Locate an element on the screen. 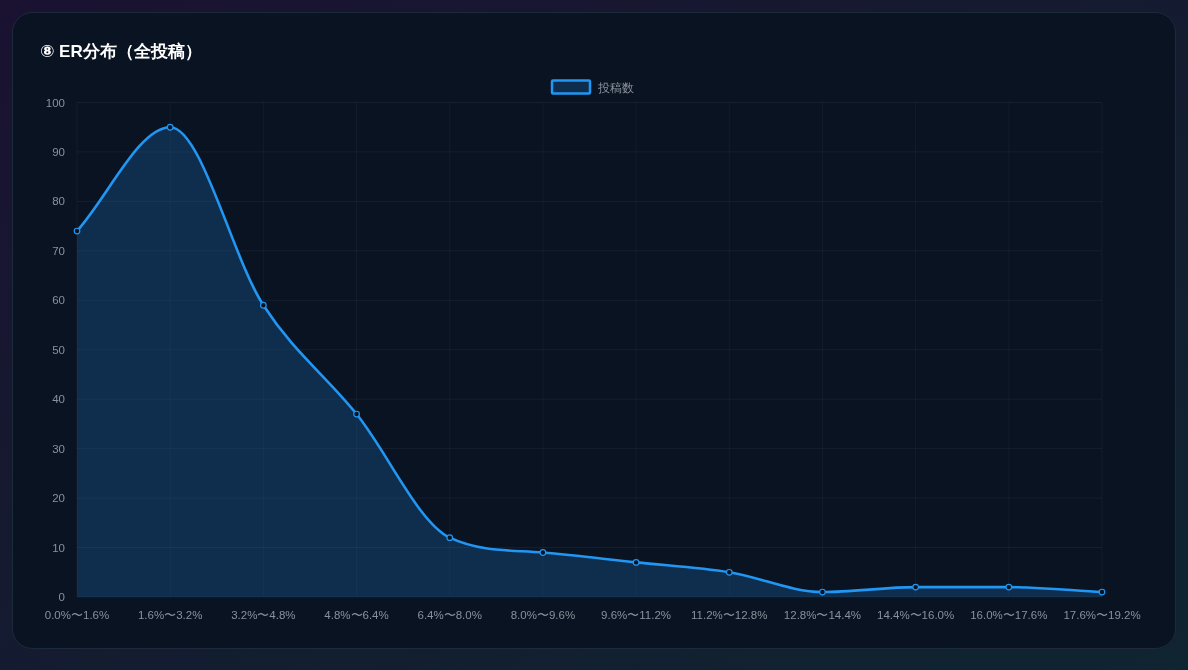  x-tick-label: 4.8%〜6.4% is located at coordinates (356, 615).